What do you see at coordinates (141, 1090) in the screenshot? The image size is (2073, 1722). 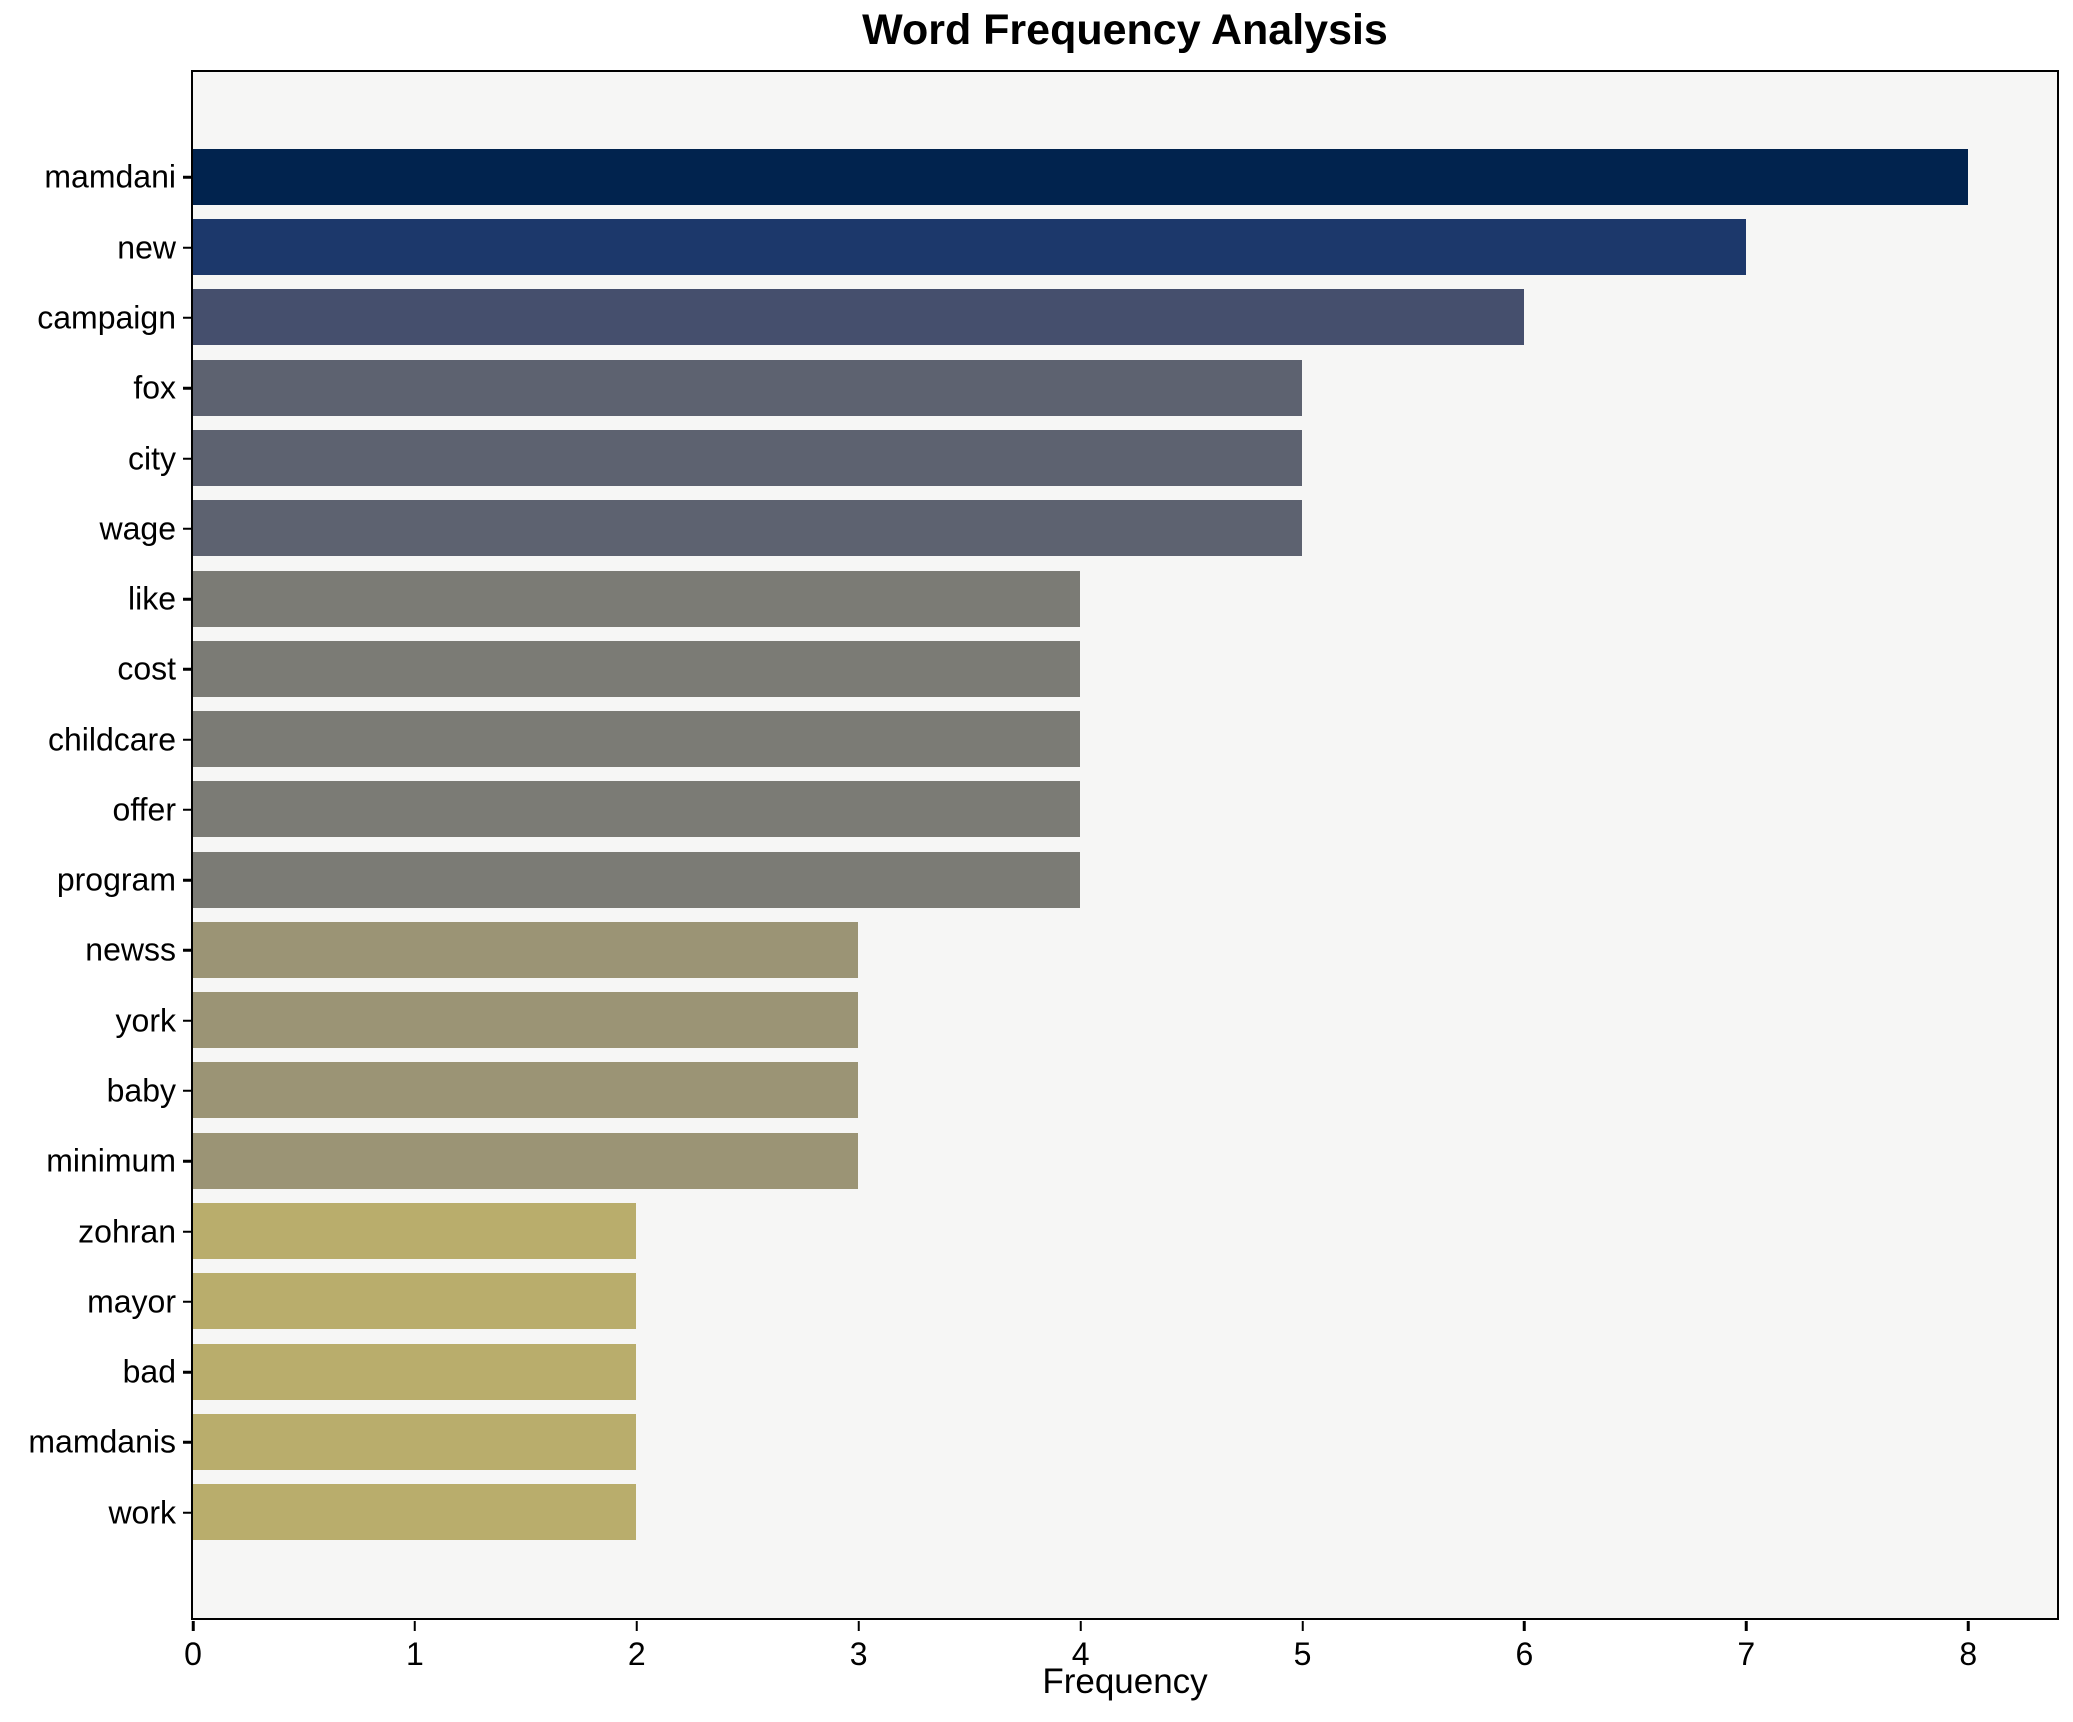 I see `y-tick-label-baby: baby` at bounding box center [141, 1090].